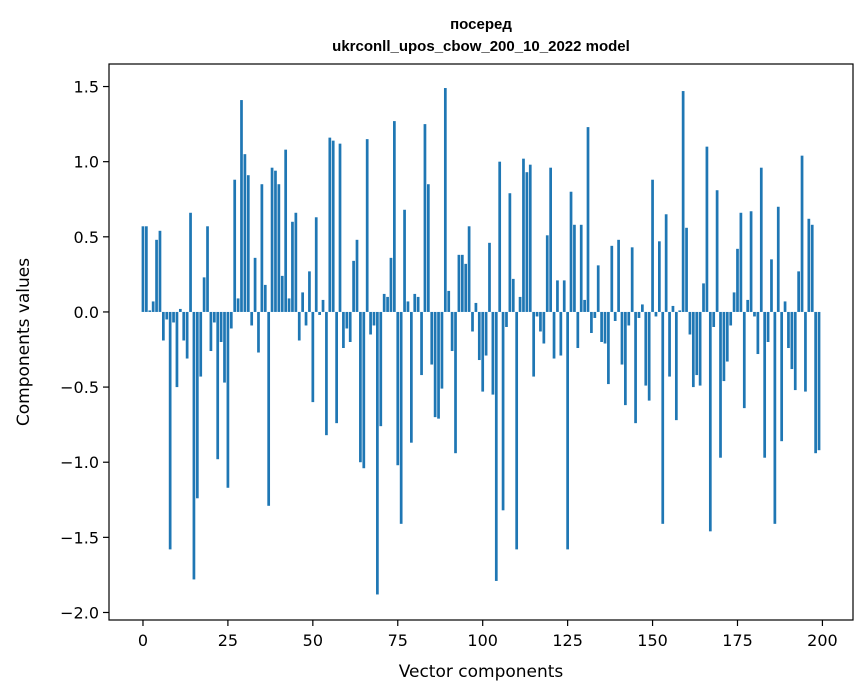  Describe the element at coordinates (481, 46) in the screenshot. I see `chart-title-line-2: ukrconll_upos_cbow_200_10_2022 model` at that location.